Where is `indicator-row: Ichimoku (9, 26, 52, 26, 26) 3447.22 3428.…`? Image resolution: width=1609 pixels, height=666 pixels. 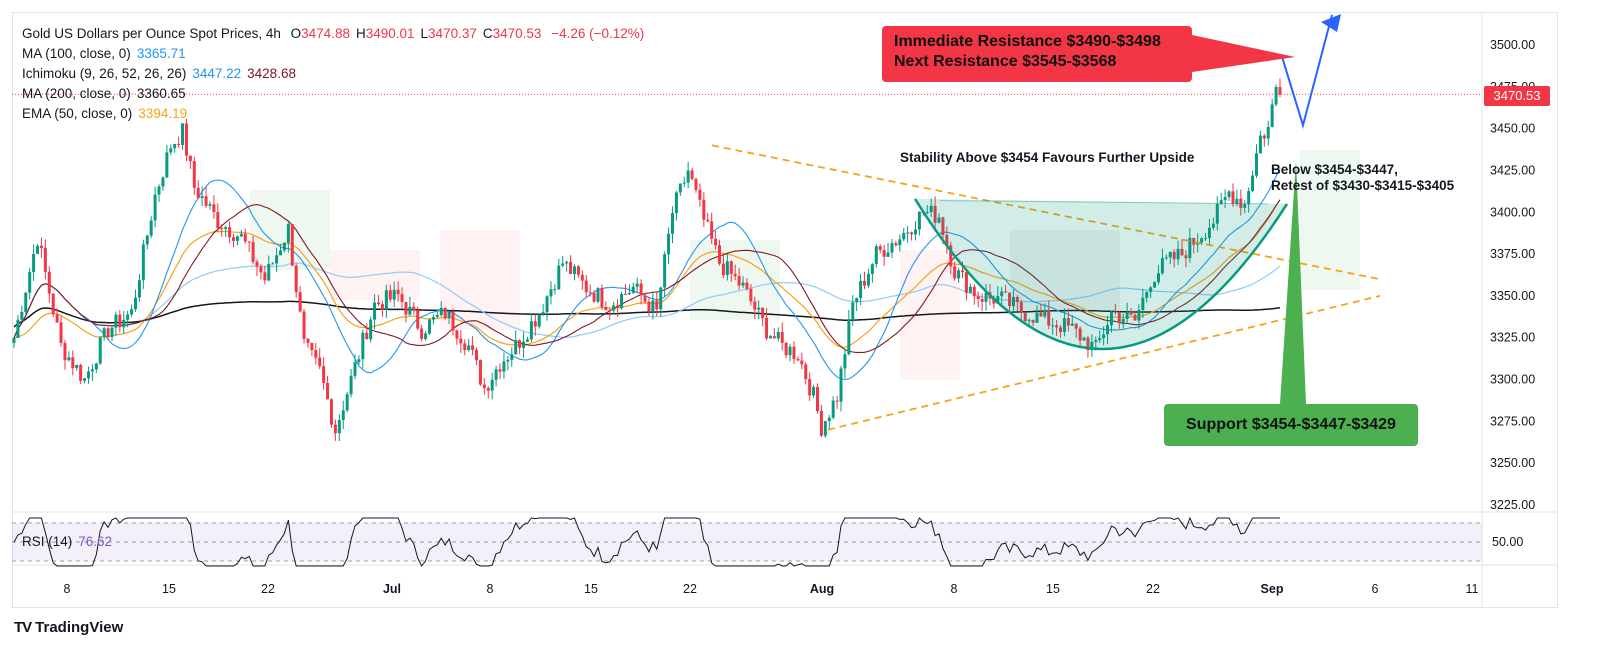 indicator-row: Ichimoku (9, 26, 52, 26, 26) 3447.22 3428.… is located at coordinates (333, 74).